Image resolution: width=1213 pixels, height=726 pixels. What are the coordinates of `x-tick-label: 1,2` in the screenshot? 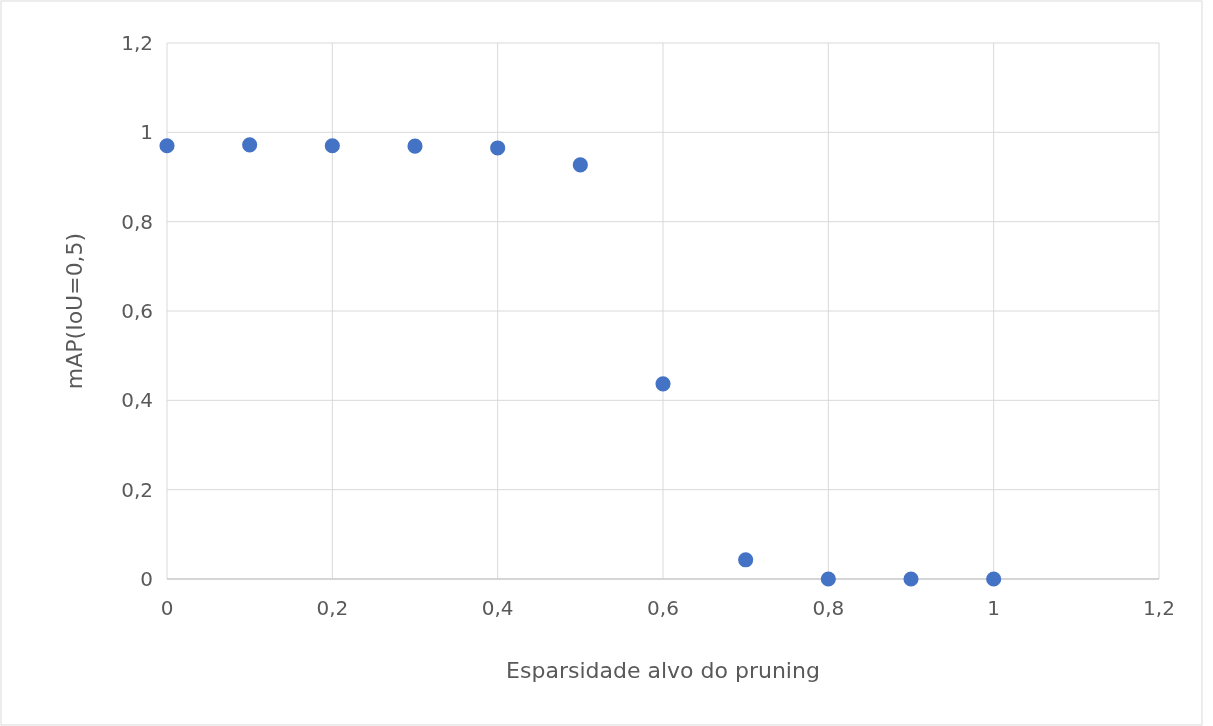 It's located at (1159, 608).